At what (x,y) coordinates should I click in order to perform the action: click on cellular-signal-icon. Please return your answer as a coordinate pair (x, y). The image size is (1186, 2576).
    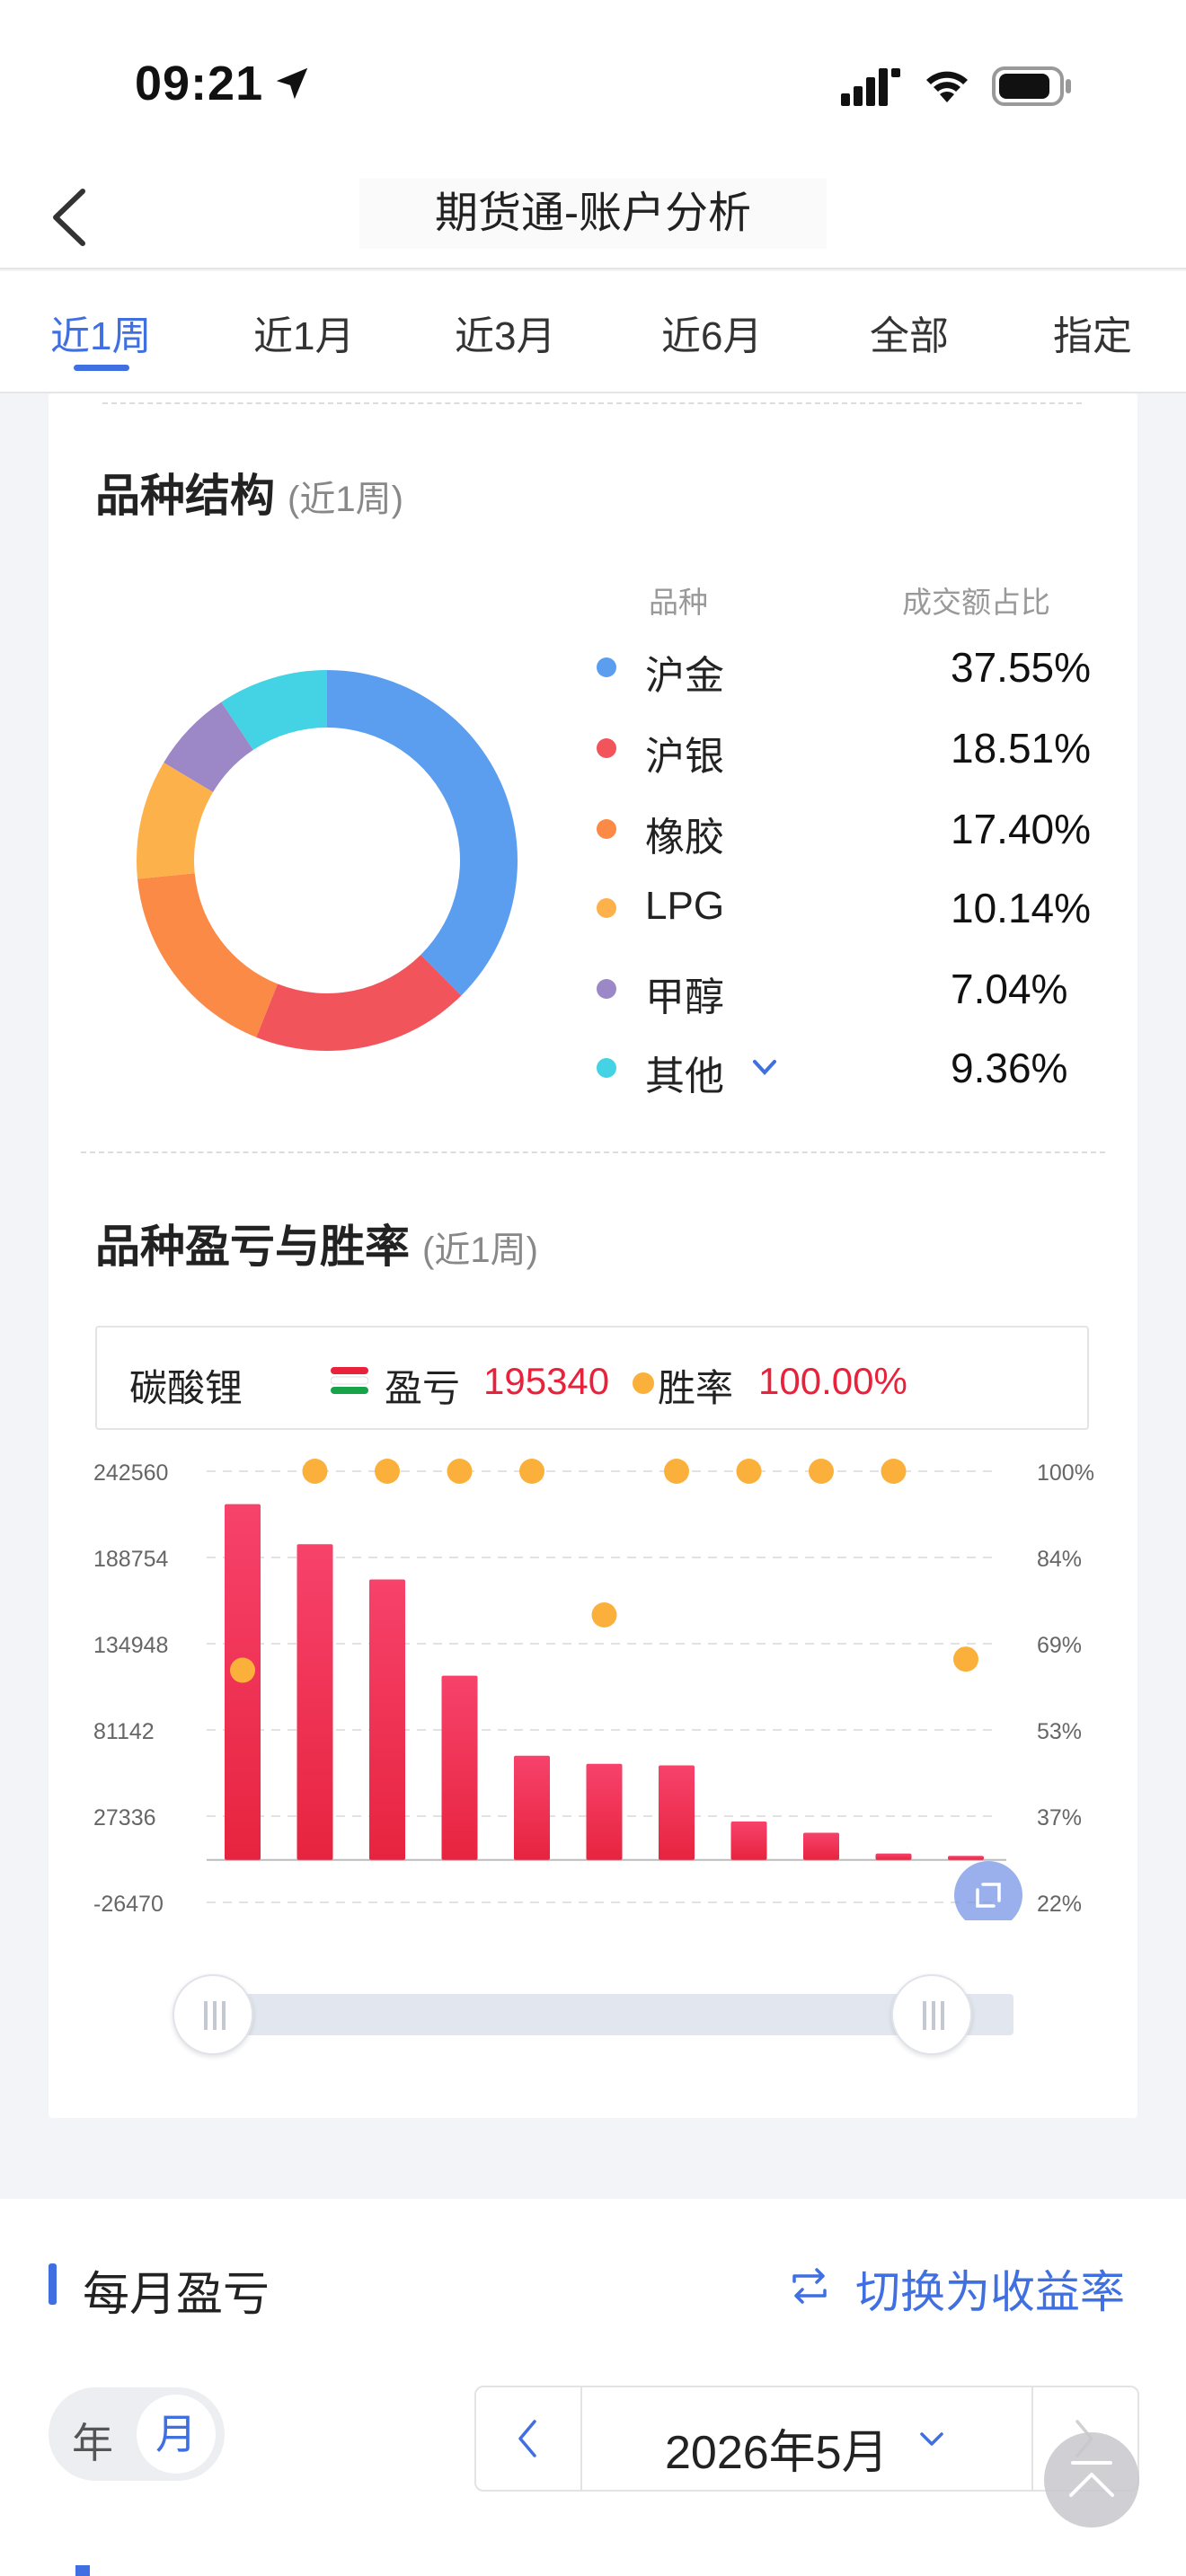
    Looking at the image, I should click on (870, 87).